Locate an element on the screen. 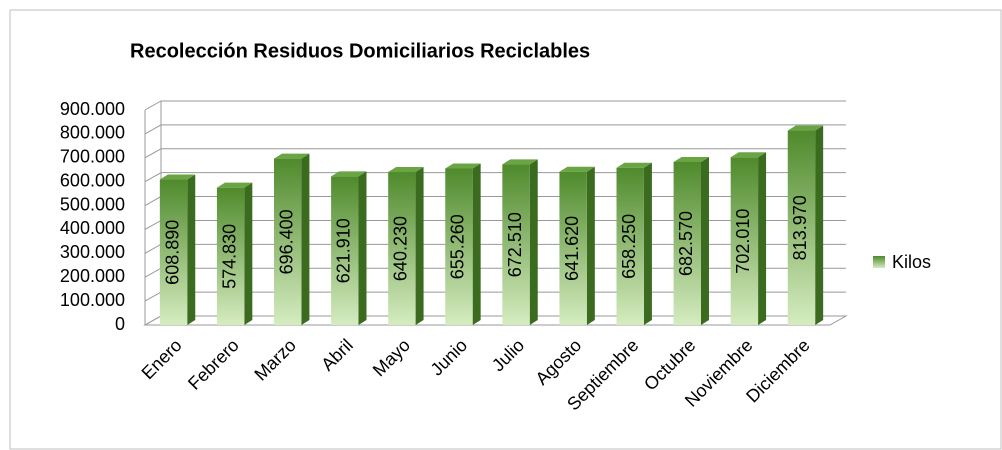  value-label: 641.620 is located at coordinates (572, 248).